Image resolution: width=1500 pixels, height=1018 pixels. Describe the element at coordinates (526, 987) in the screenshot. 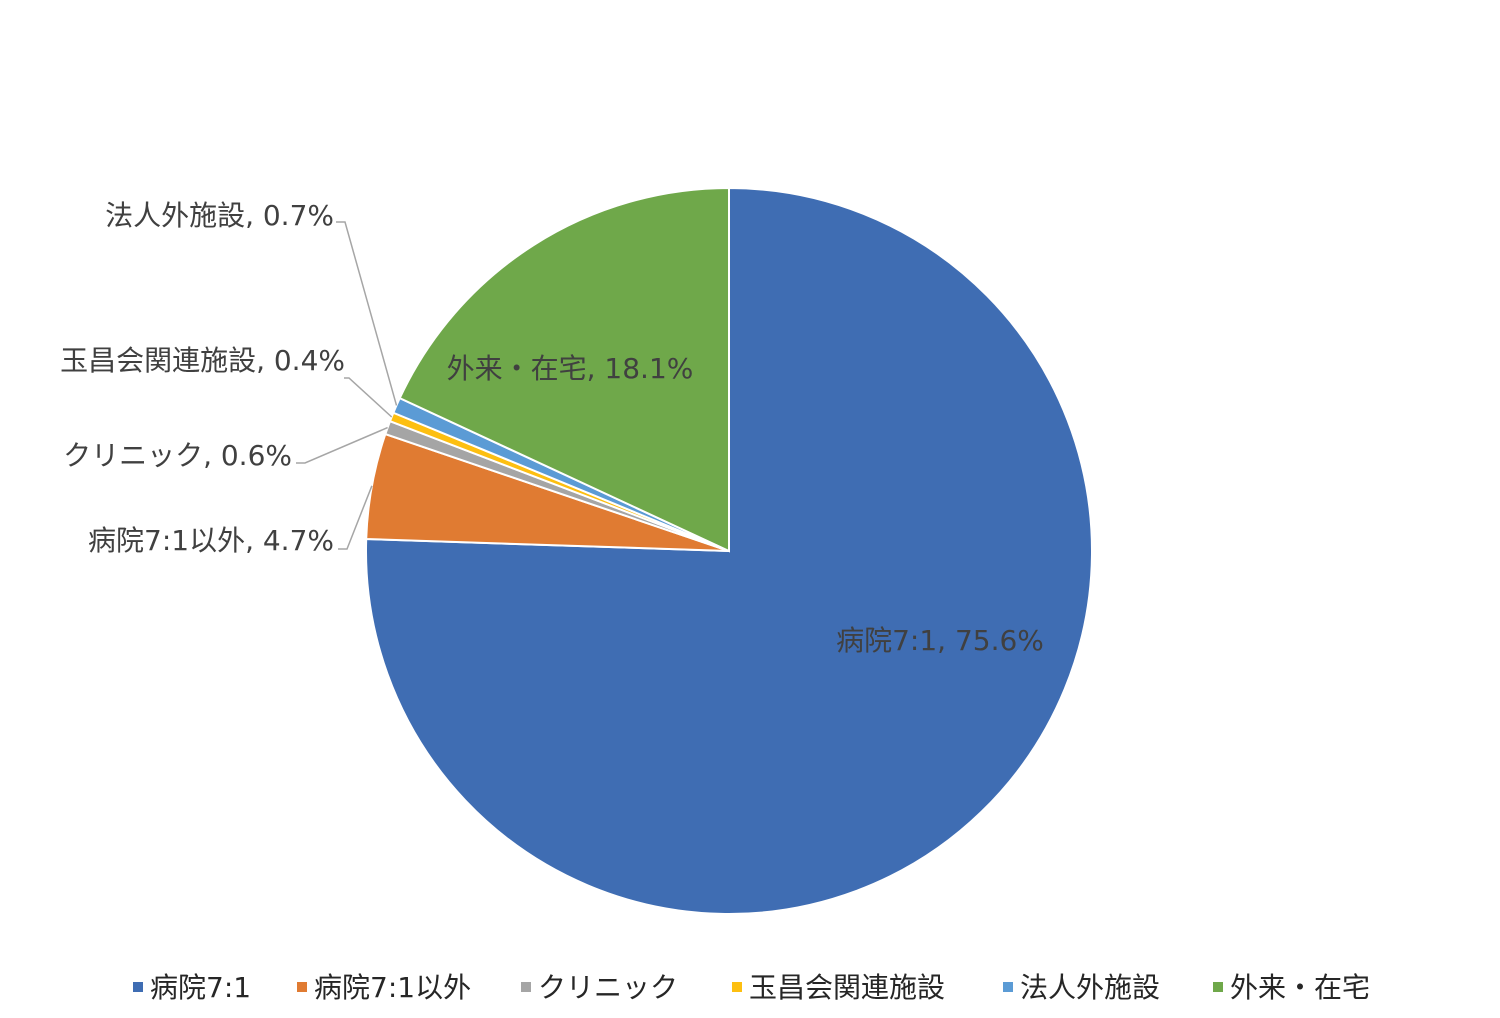

I see `legend-swatch-clinic` at that location.